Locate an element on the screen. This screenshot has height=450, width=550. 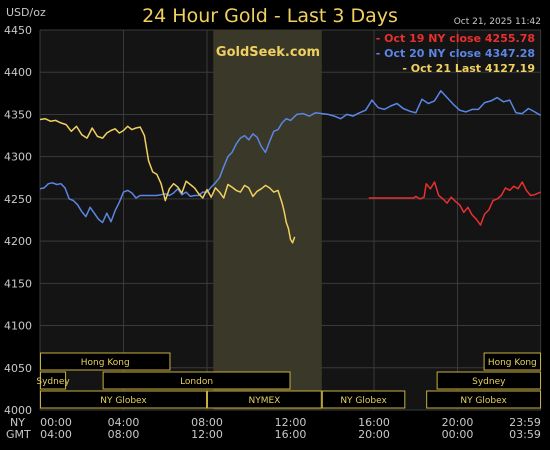
legend-entry: - Oct 20 NY close 4347.28 is located at coordinates (455, 53).